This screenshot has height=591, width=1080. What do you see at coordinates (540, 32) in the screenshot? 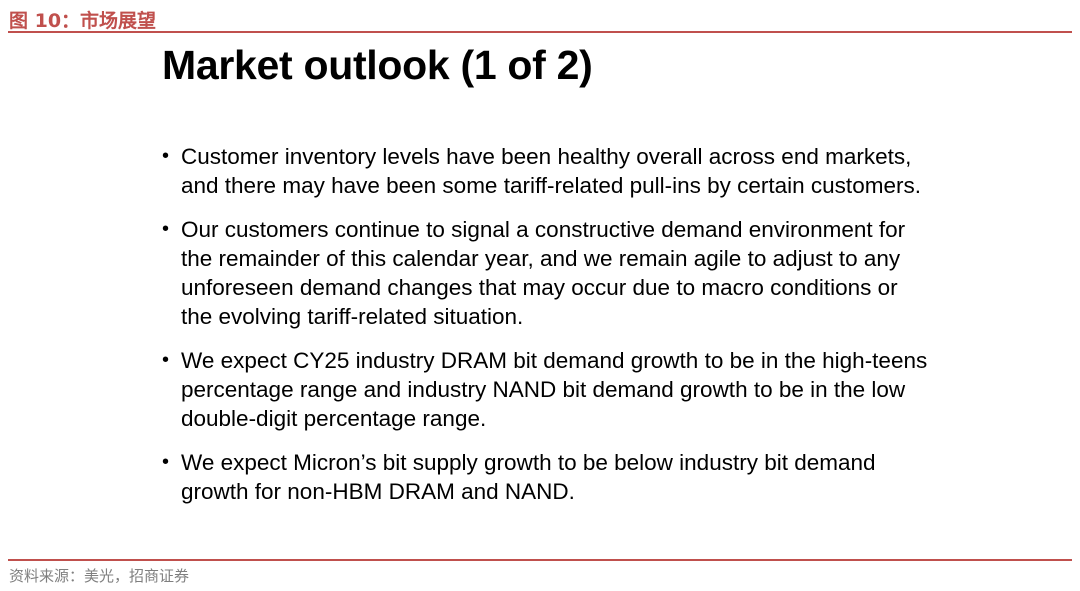
I see `header-divider` at bounding box center [540, 32].